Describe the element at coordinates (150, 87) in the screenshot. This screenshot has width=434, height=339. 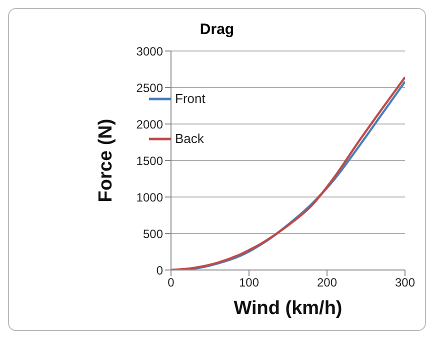
I see `y-tick-label: 2500` at that location.